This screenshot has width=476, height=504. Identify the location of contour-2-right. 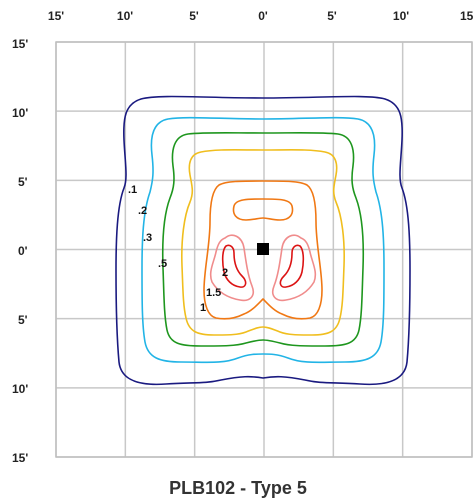
(292, 266).